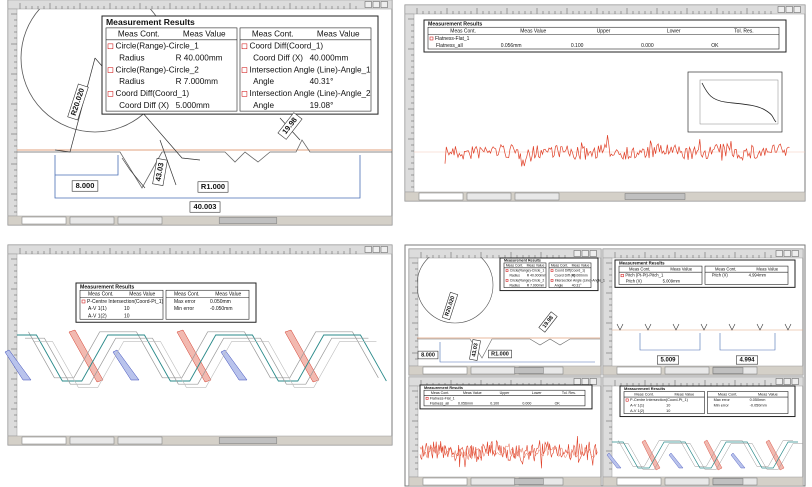  What do you see at coordinates (153, 93) in the screenshot?
I see `row-heading: Coord Diff(Coord_1)` at bounding box center [153, 93].